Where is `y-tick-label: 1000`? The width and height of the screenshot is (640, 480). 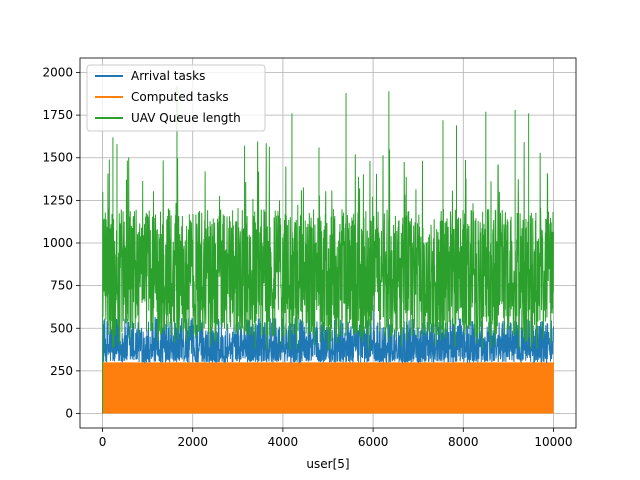
y-tick-label: 1000 is located at coordinates (57, 243).